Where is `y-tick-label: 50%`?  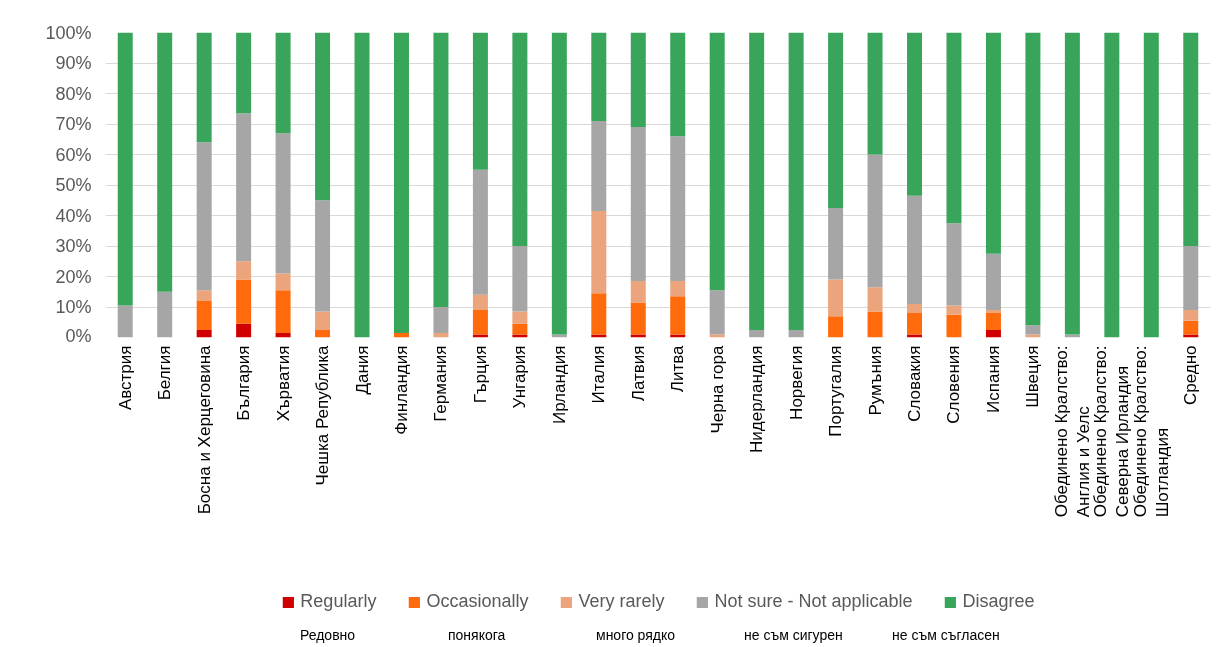 y-tick-label: 50% is located at coordinates (73, 185).